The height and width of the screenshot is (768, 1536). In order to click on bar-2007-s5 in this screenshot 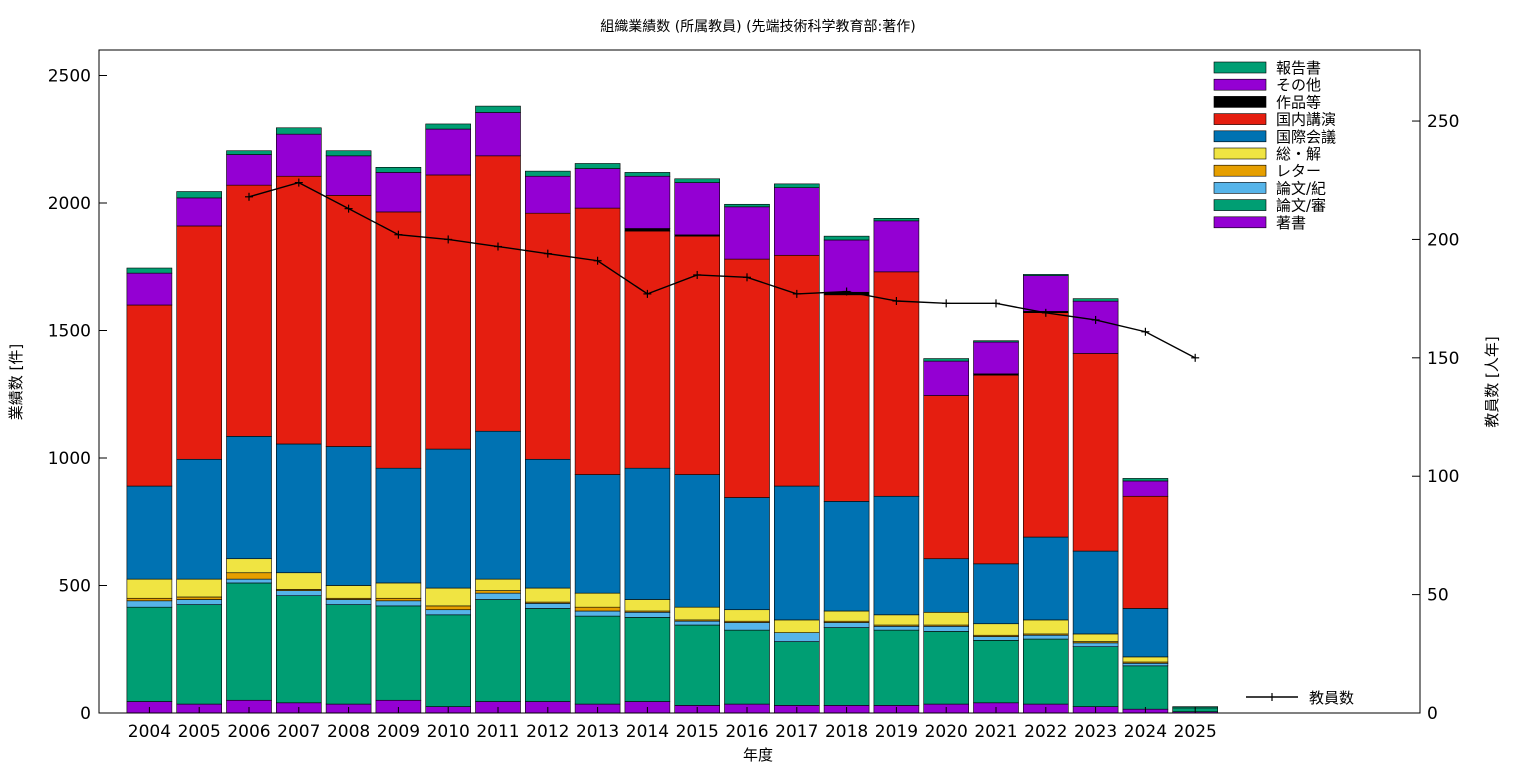, I will do `click(298, 508)`.